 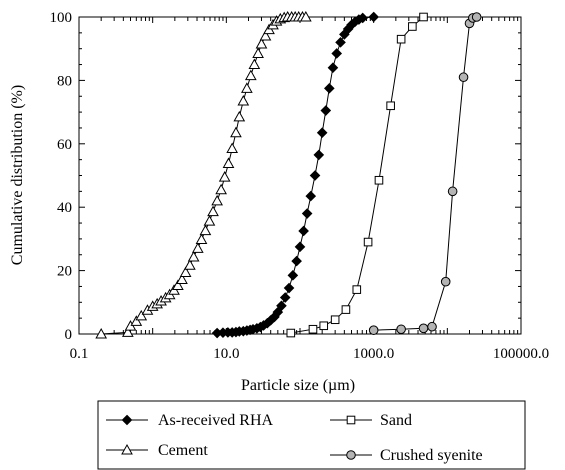 What do you see at coordinates (396, 420) in the screenshot?
I see `legend-label: Sand` at bounding box center [396, 420].